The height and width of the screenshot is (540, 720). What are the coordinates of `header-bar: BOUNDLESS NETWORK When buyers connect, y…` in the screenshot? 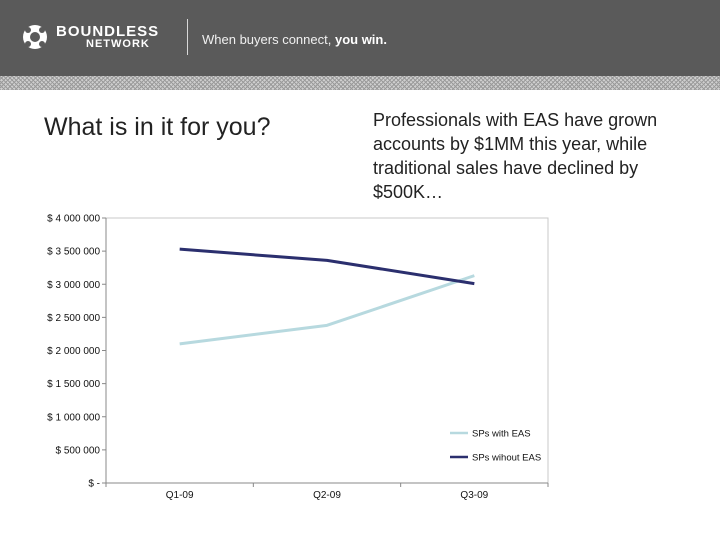 It's located at (360, 38).